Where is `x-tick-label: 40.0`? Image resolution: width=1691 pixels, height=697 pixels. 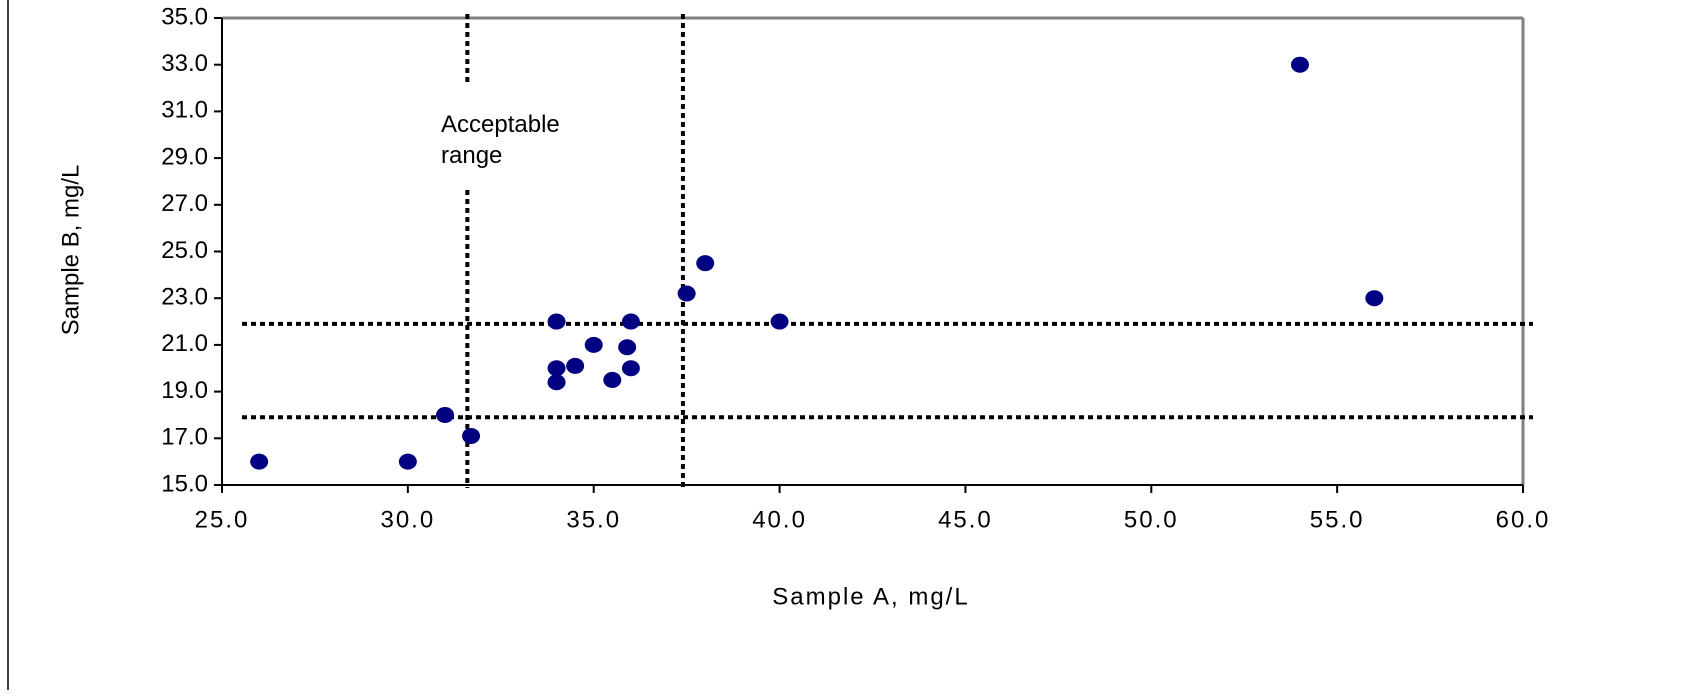 x-tick-label: 40.0 is located at coordinates (779, 519).